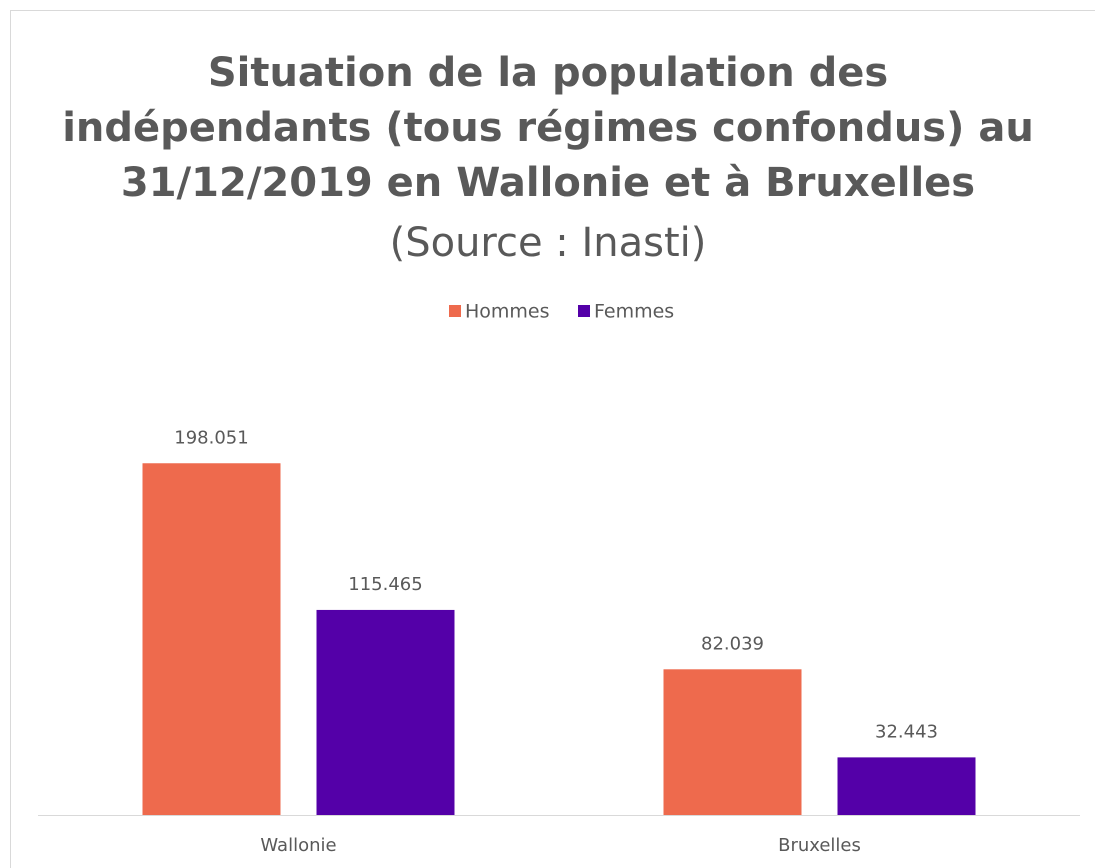  I want to click on chart-subtitle: (Source : Inasti), so click(548, 243).